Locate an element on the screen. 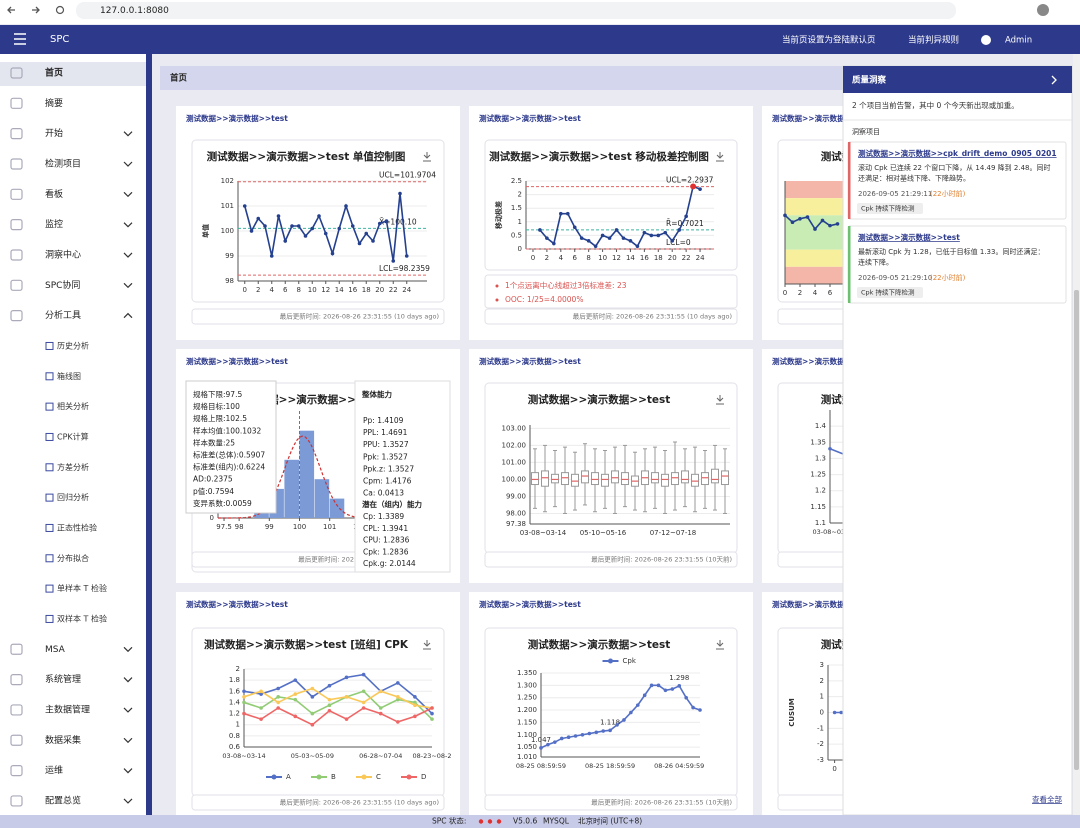  sidebar-subitem: 正态性检验 is located at coordinates (77, 527).